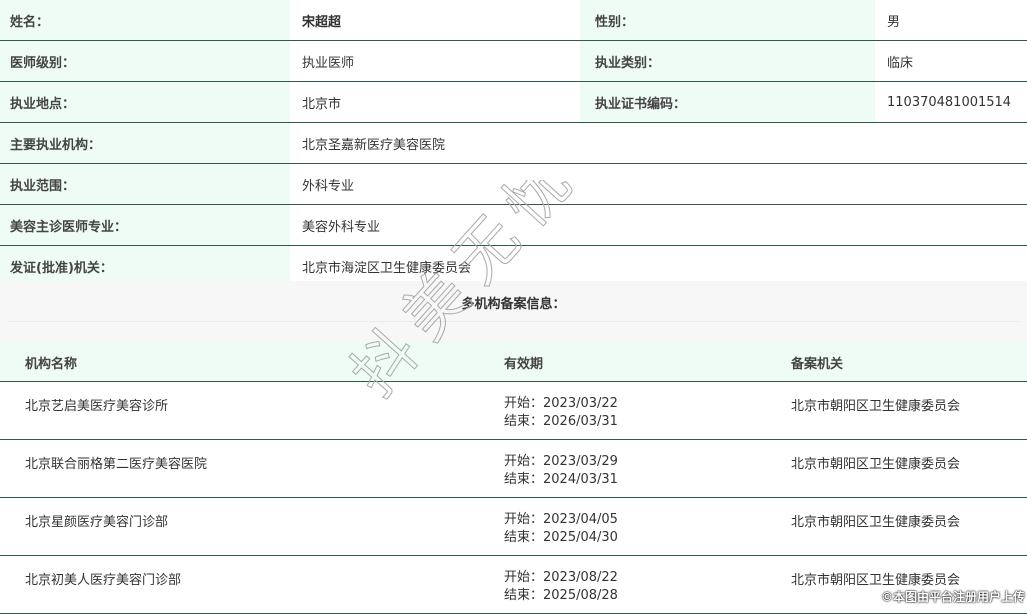 The image size is (1027, 614). What do you see at coordinates (145, 20) in the screenshot?
I see `info-label: 姓名：` at bounding box center [145, 20].